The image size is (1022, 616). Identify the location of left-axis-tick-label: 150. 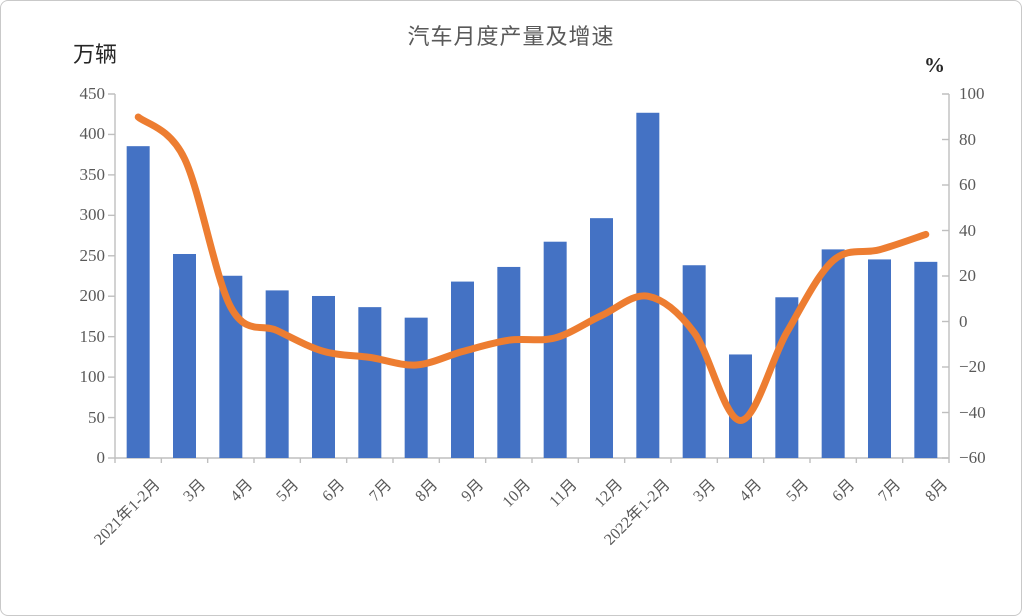
(92, 336).